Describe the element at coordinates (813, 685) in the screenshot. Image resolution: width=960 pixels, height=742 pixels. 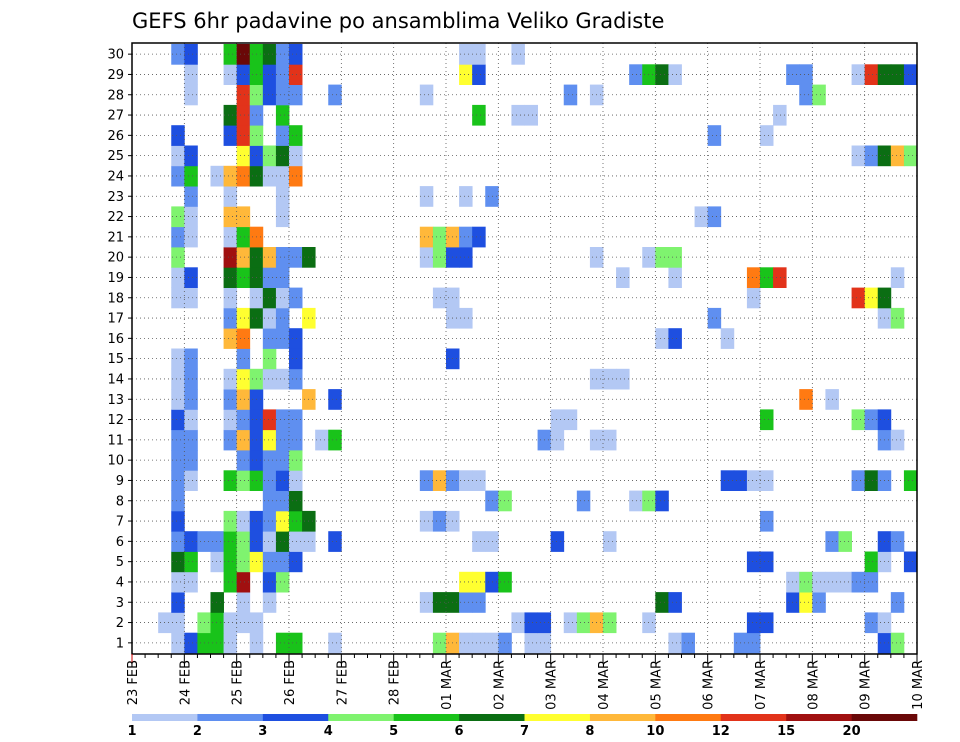
I see `x-tick-label: 08 MAR` at that location.